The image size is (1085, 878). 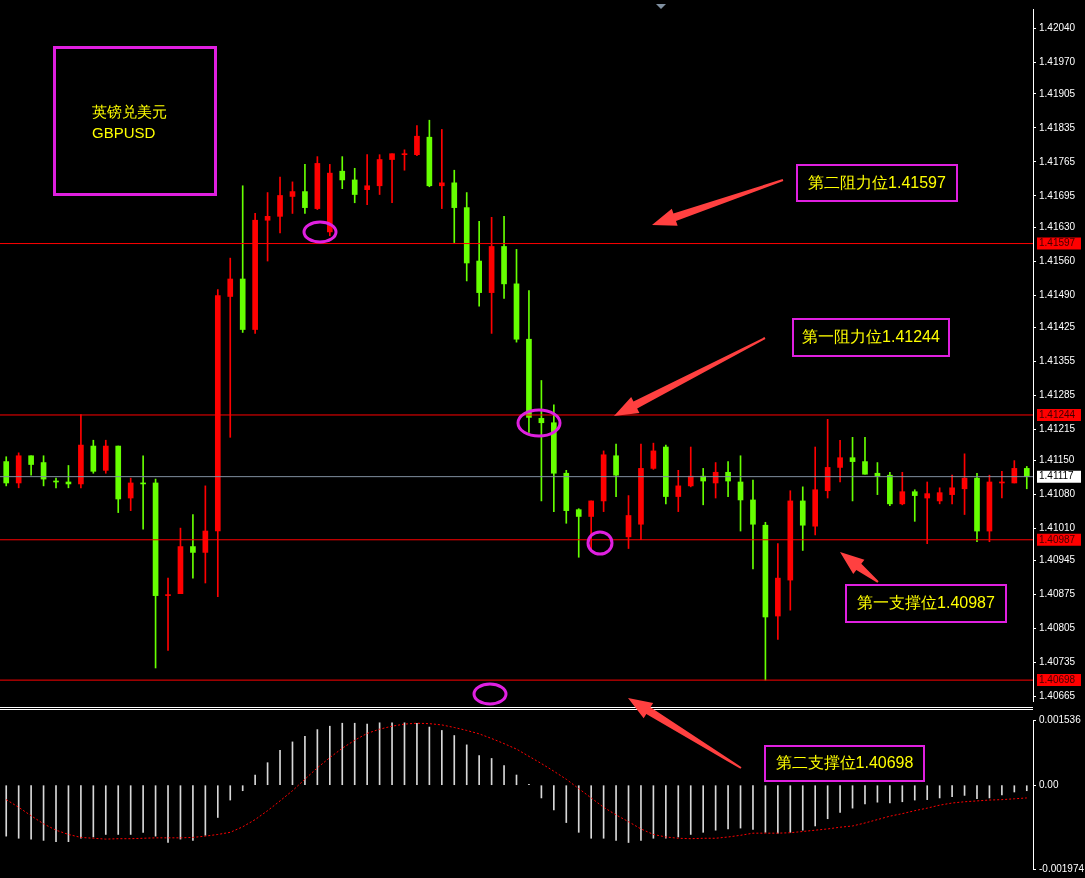 What do you see at coordinates (871, 337) in the screenshot?
I see `annotation: 第一阻力位1.41244` at bounding box center [871, 337].